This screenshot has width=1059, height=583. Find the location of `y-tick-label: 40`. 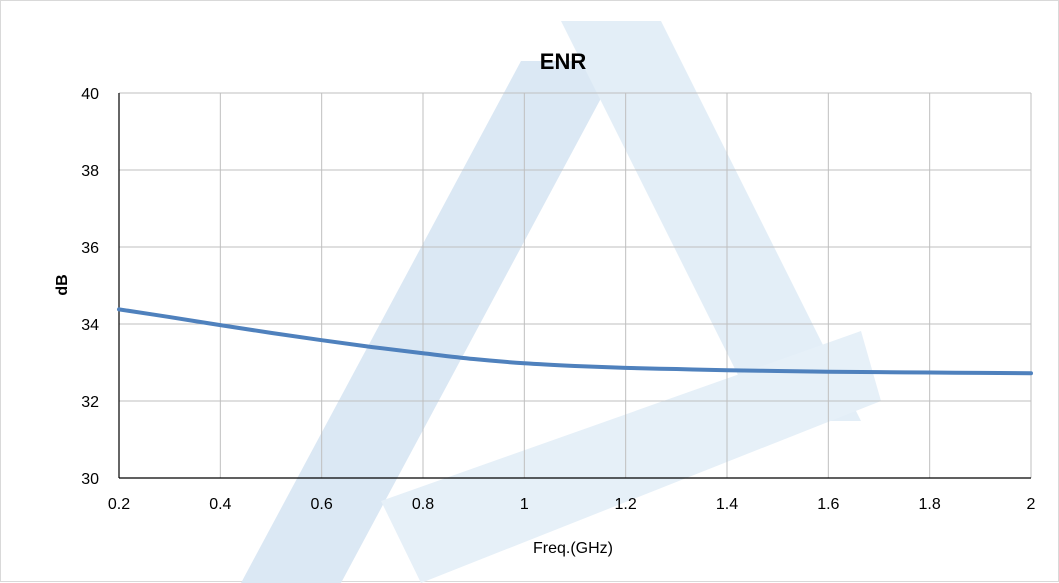

y-tick-label: 40 is located at coordinates (90, 94).